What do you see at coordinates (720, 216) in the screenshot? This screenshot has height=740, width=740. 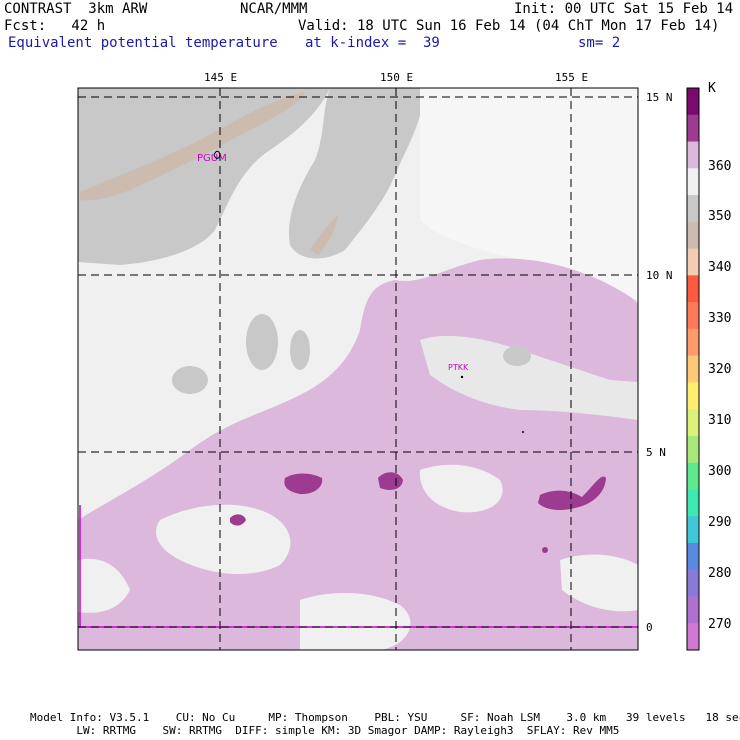 I see `colorbar-label-350: 350` at bounding box center [720, 216].